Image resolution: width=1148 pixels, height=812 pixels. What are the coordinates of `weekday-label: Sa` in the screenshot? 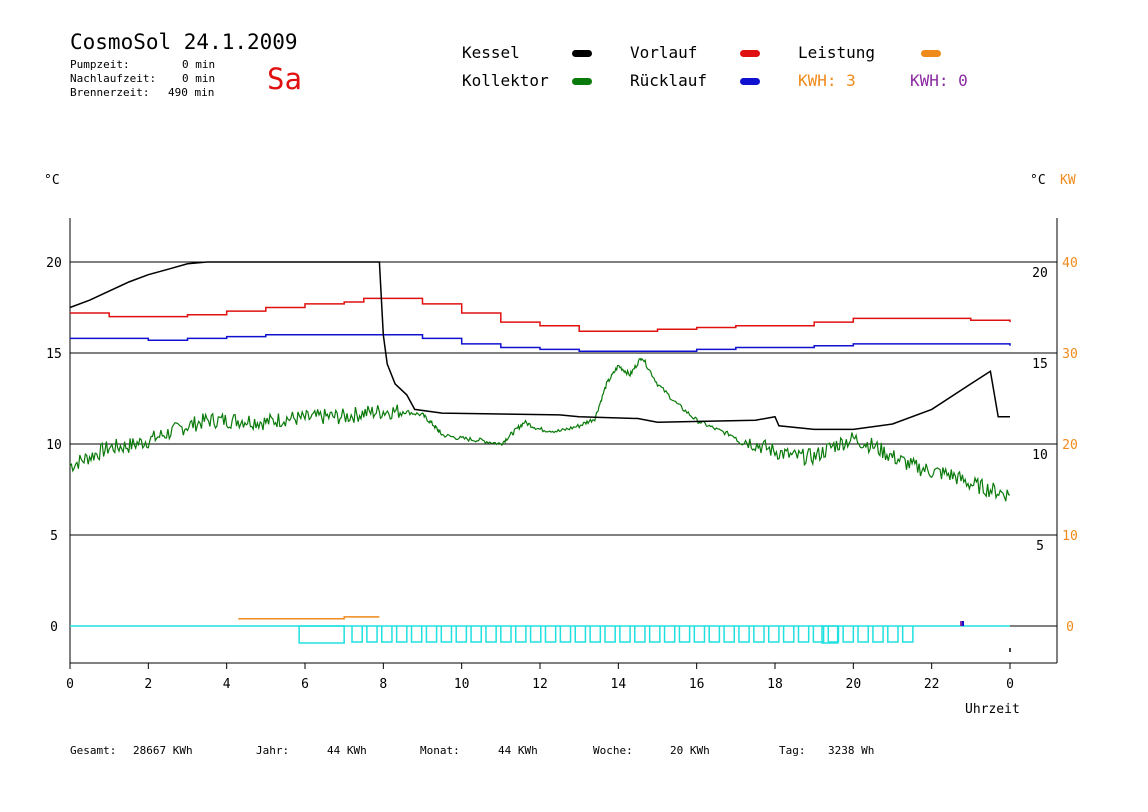 It's located at (284, 79).